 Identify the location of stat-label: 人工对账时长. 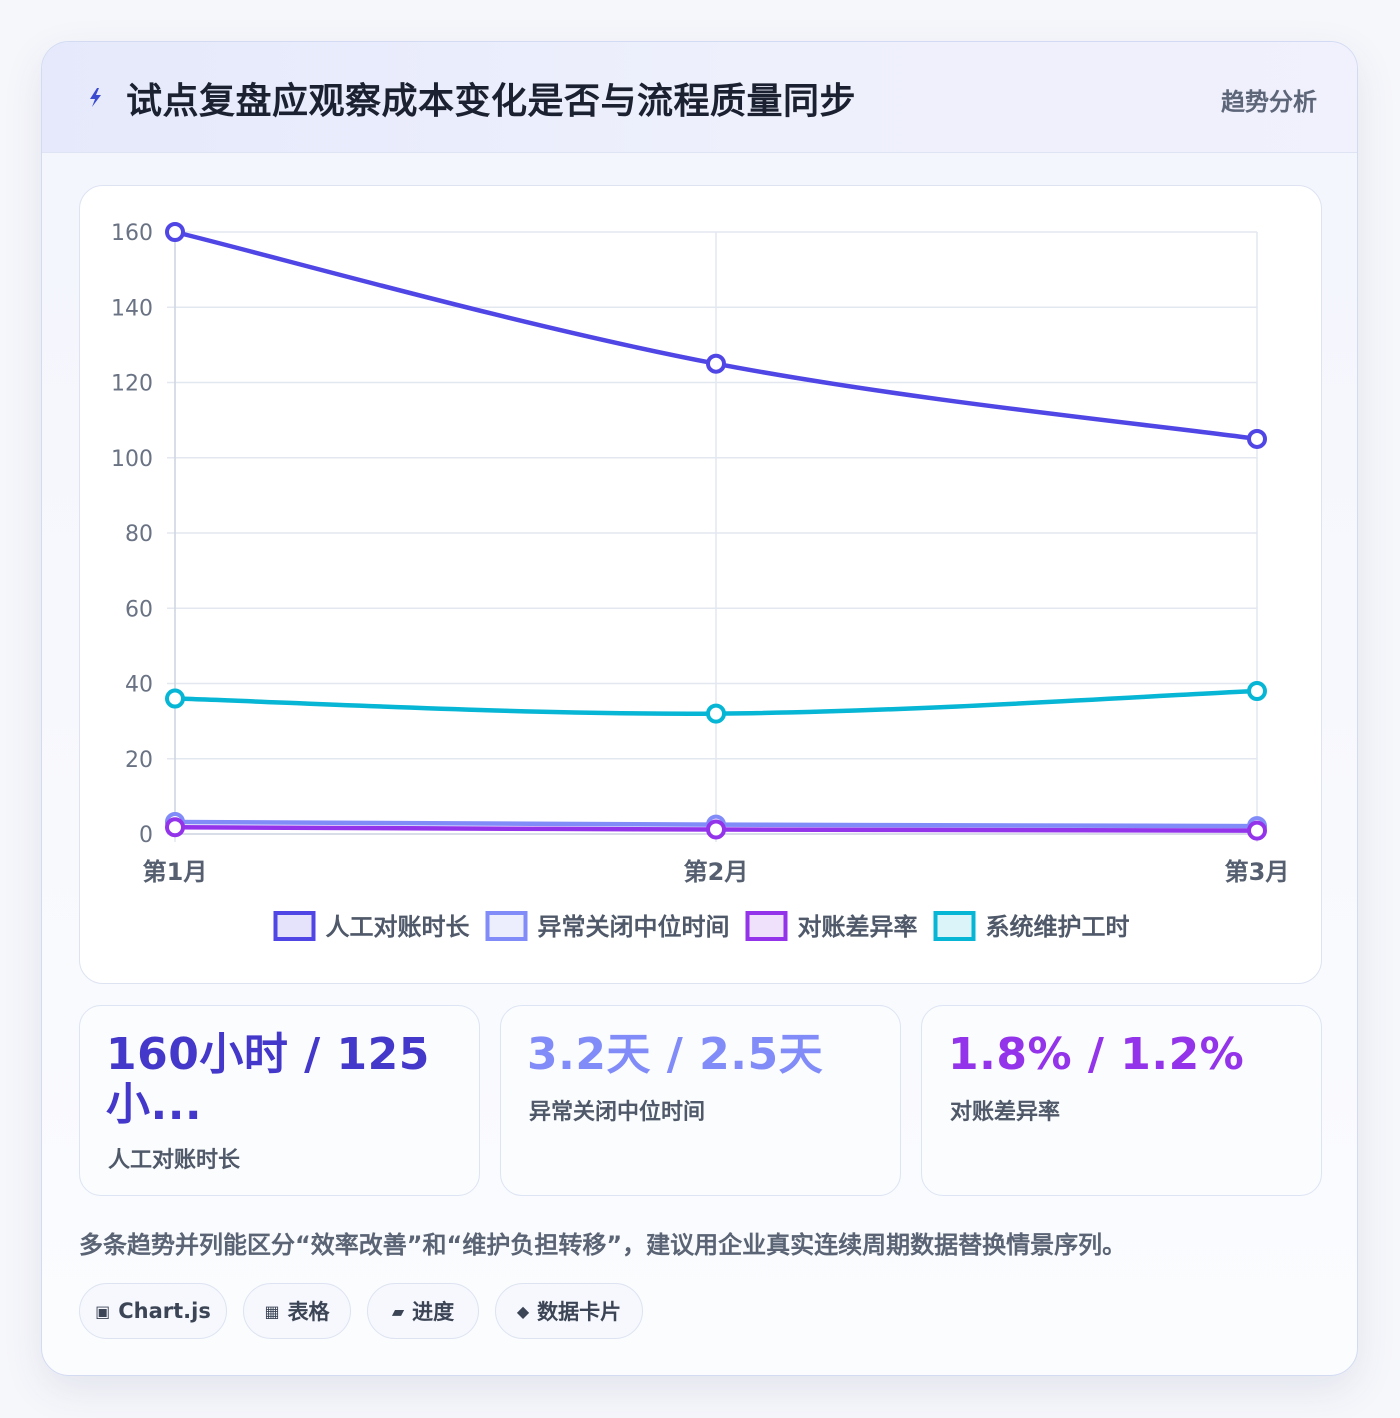
(174, 1160).